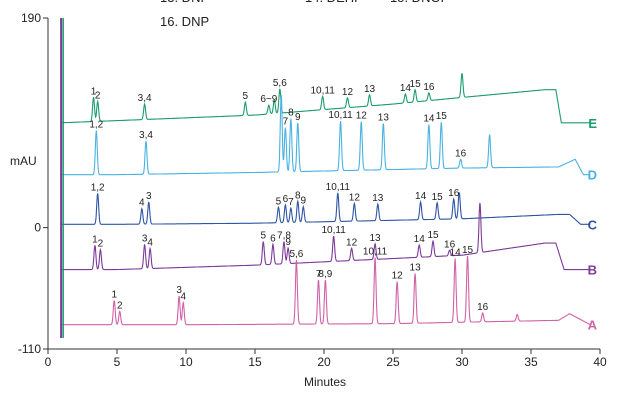 Image resolution: width=620 pixels, height=393 pixels. I want to click on trace-C, so click(325, 208).